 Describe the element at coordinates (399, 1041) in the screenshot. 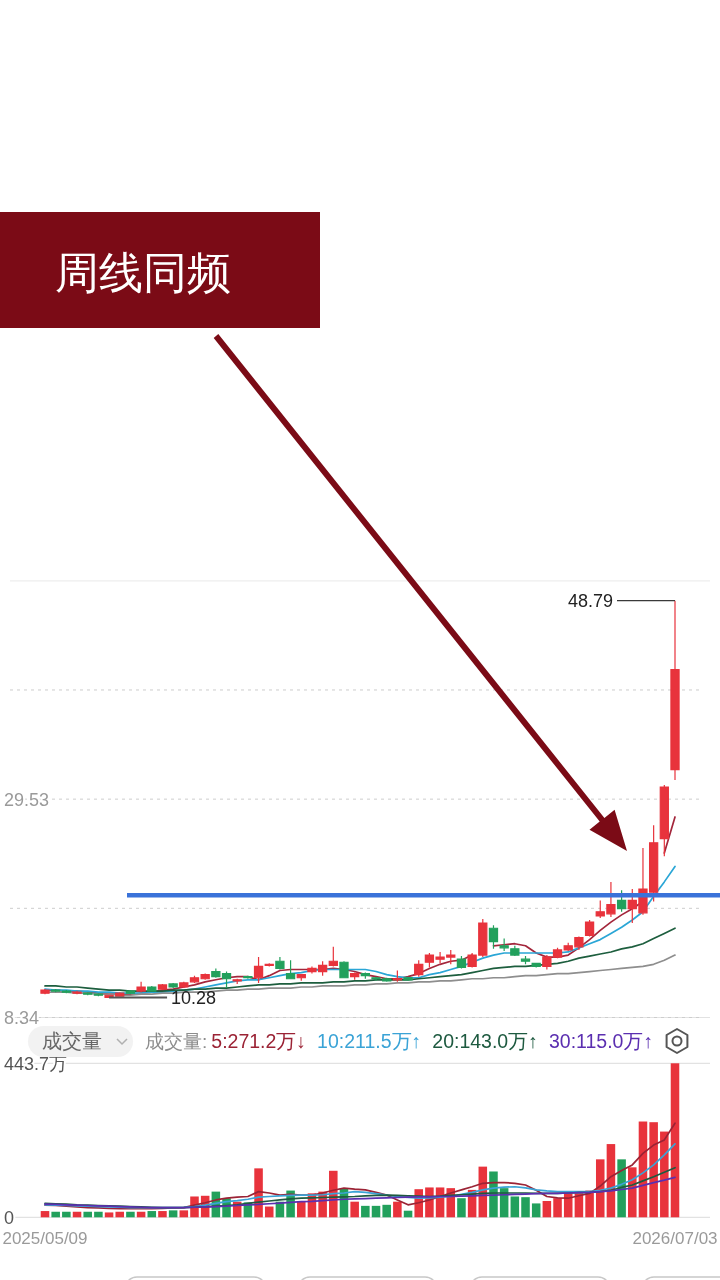

I see `legend: 成交量: 5:271.2万↓ 10:211.5万↑ 20:143.0万↑ 30:115.0万↑` at that location.